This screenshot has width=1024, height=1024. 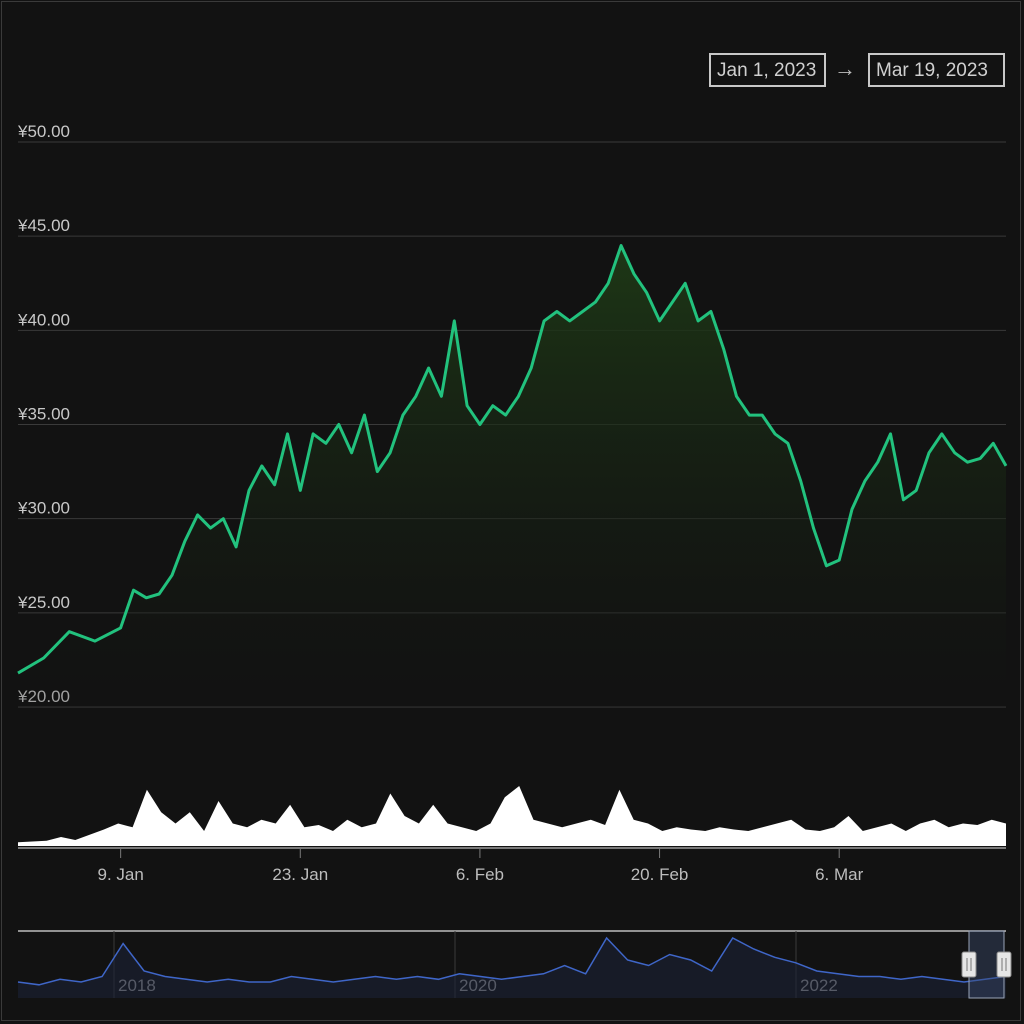 I want to click on range-start-input: Jan 1, 2023, so click(x=767, y=70).